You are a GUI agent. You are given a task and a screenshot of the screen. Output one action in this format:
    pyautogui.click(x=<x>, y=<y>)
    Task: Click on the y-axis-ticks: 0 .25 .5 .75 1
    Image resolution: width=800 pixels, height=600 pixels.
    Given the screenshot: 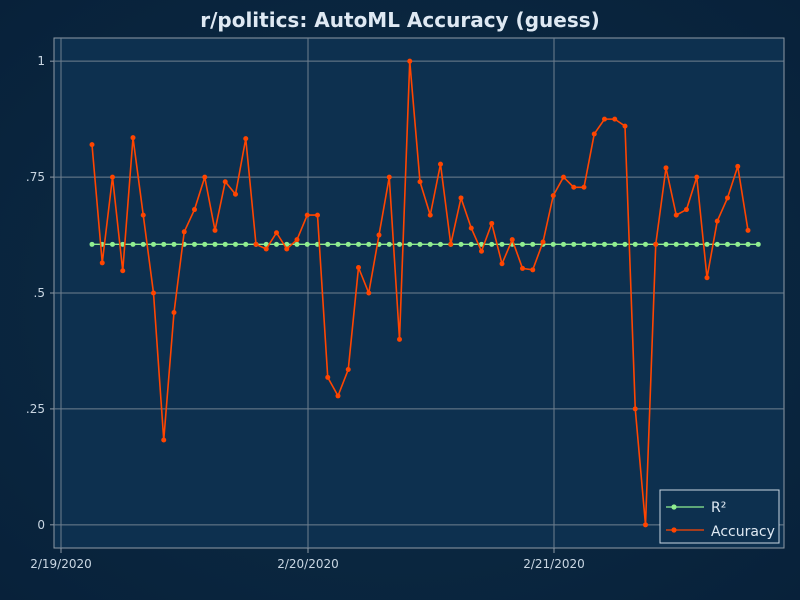 What is the action you would take?
    pyautogui.click(x=40, y=293)
    